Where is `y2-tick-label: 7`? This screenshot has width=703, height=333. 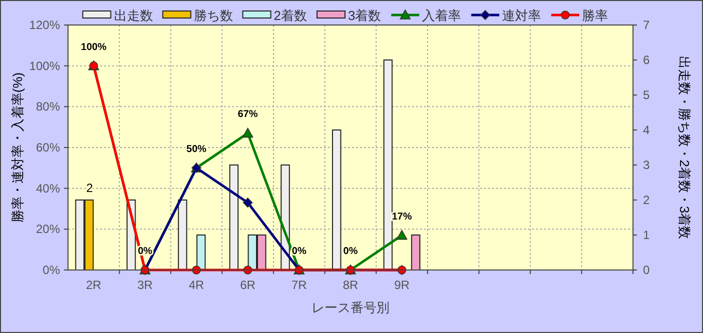
y2-tick-label: 7 is located at coordinates (646, 25).